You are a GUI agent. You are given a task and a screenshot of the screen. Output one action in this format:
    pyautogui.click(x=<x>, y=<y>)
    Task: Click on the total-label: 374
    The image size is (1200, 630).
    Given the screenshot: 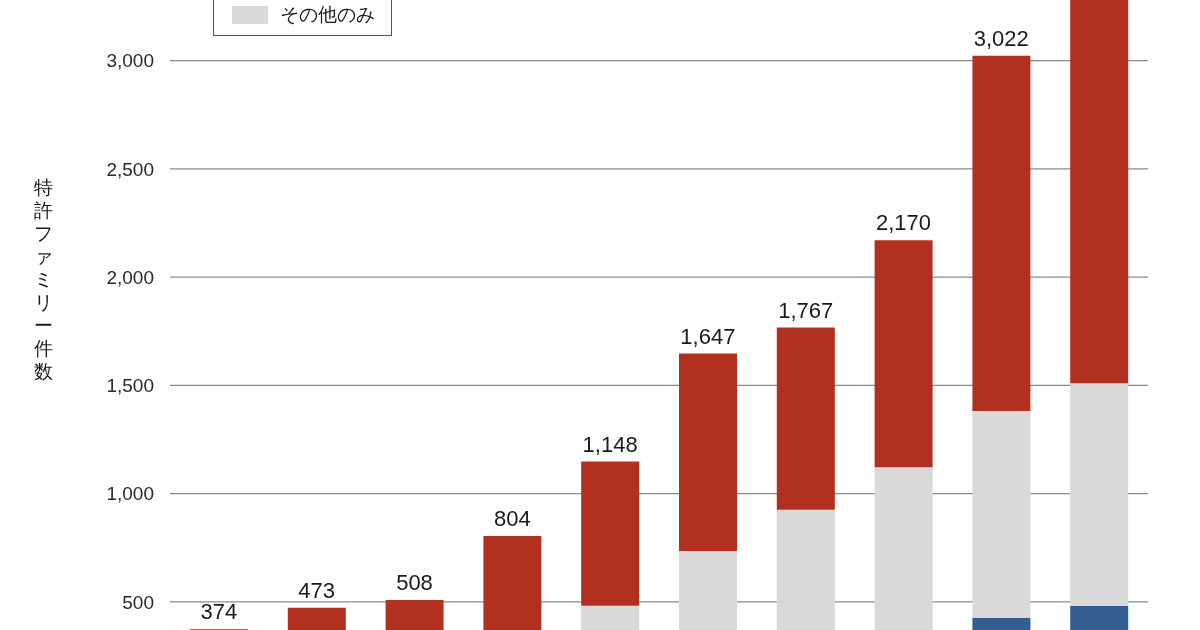 What is the action you would take?
    pyautogui.click(x=219, y=612)
    